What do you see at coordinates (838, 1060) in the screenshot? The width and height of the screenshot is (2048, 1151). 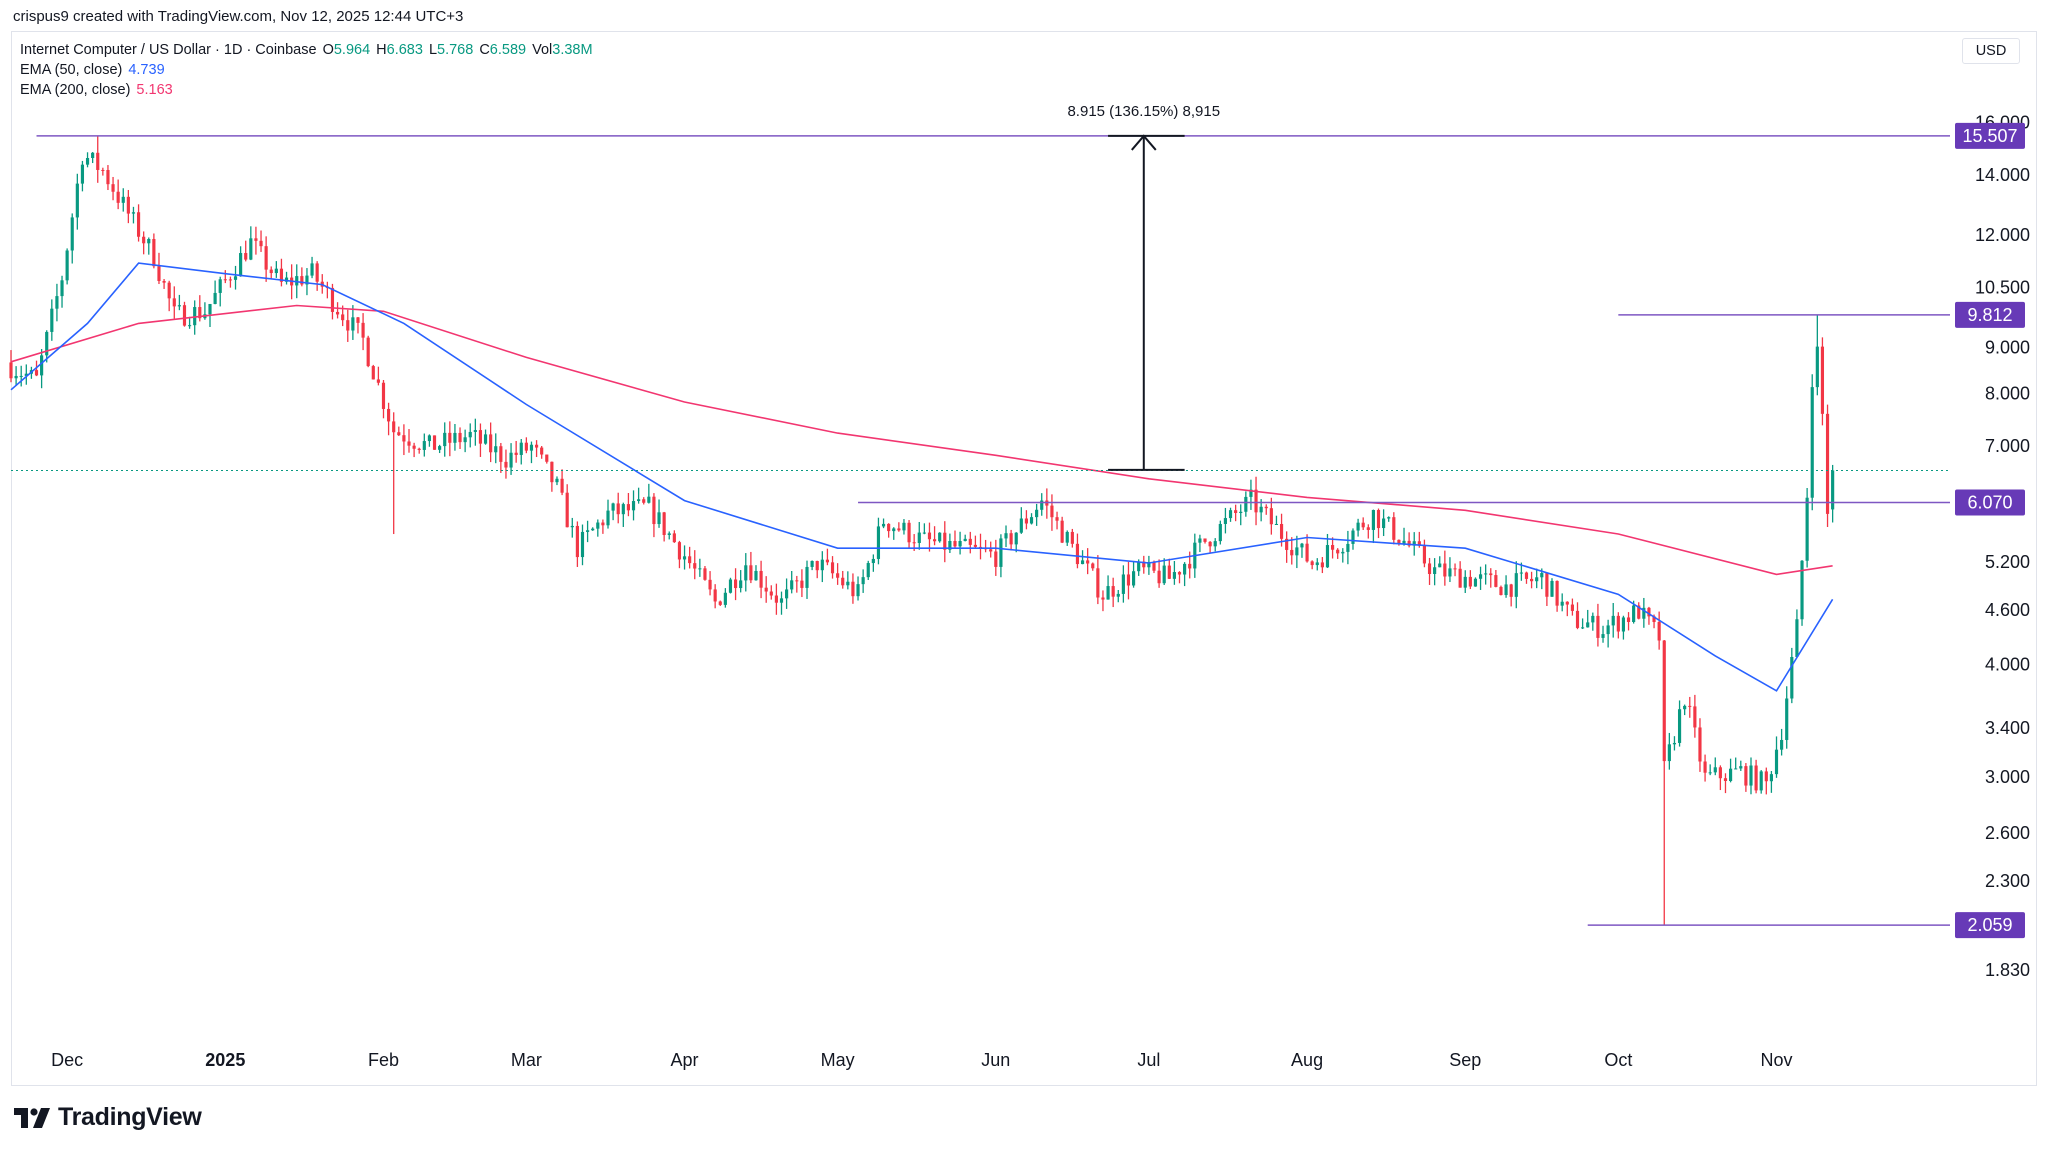 I see `x-tick-label: May` at bounding box center [838, 1060].